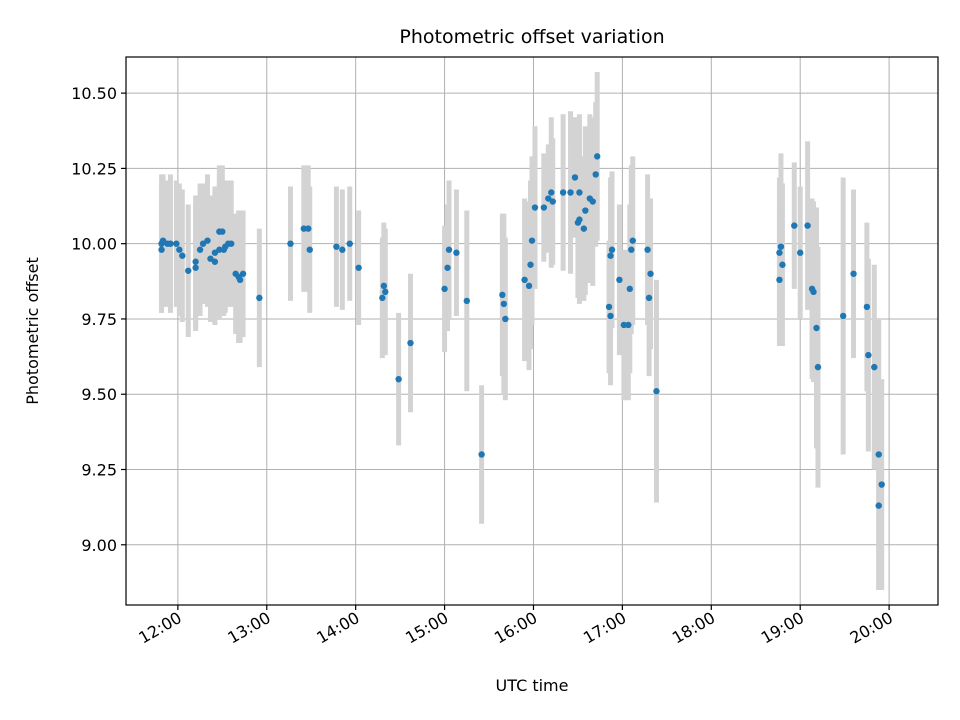 The image size is (960, 720). I want to click on y-tick-label: 10.25, so click(94, 168).